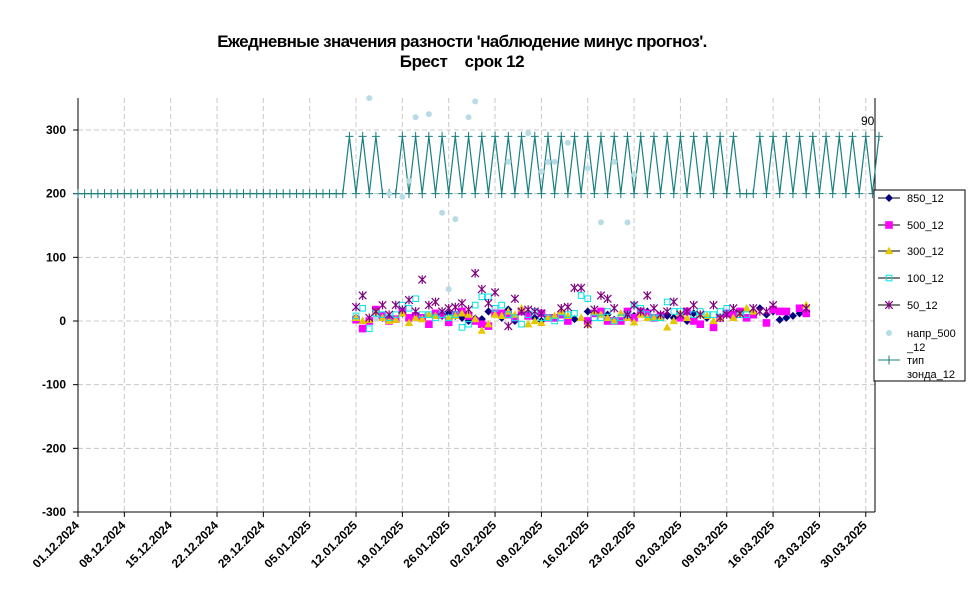 The width and height of the screenshot is (976, 599). Describe the element at coordinates (931, 334) in the screenshot. I see `legend-label: напр_500` at that location.